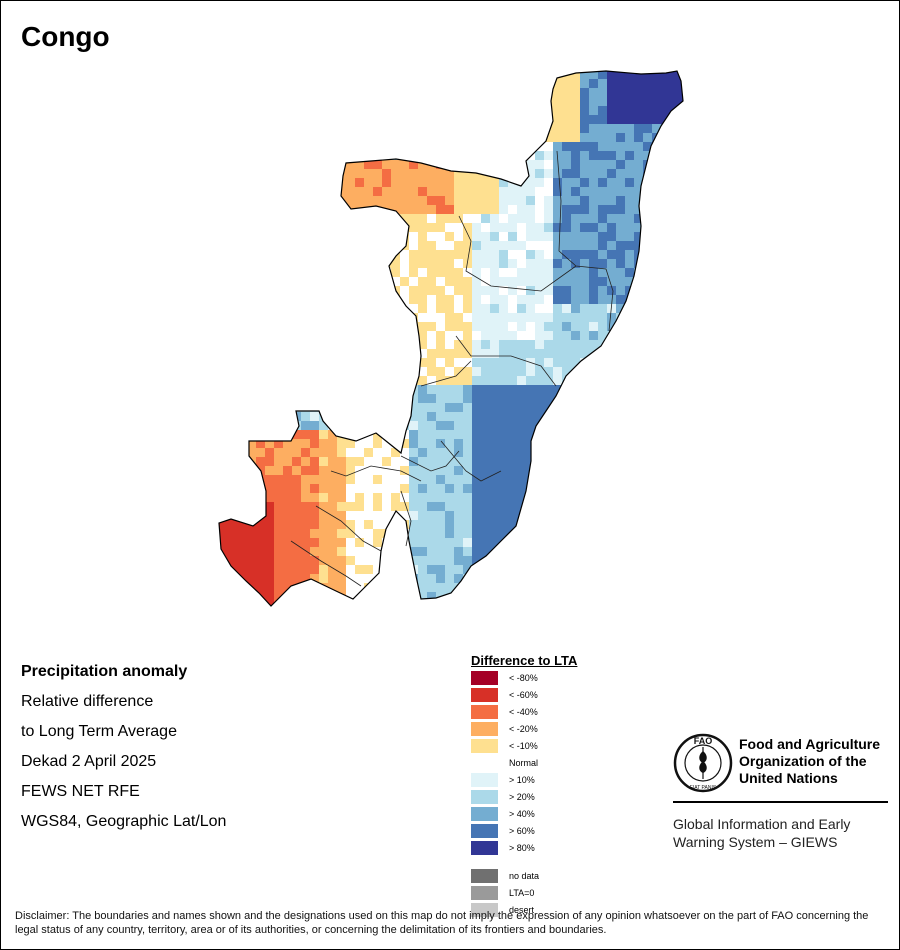 Image resolution: width=900 pixels, height=950 pixels. I want to click on logo-divider, so click(780, 802).